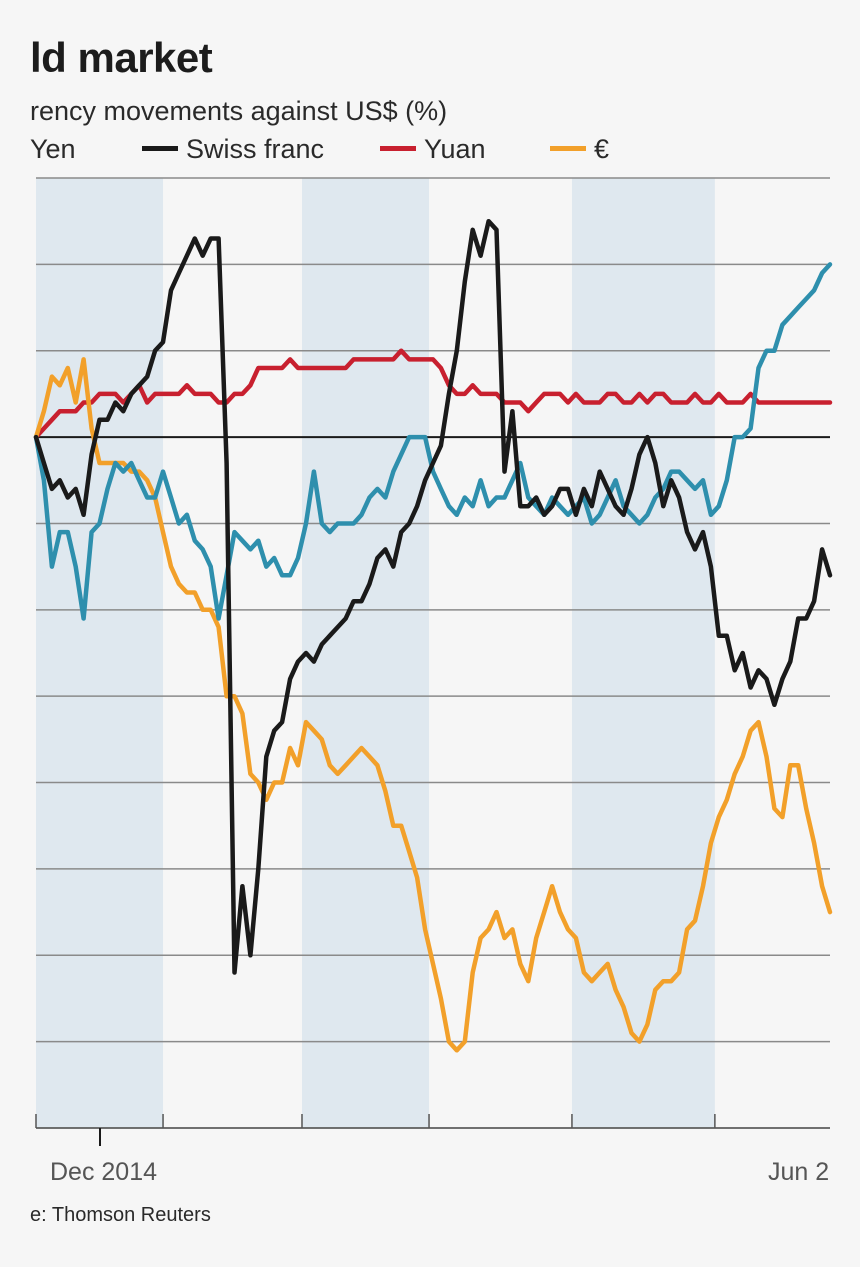 Image resolution: width=860 pixels, height=1267 pixels. I want to click on chart-subtitle: rency movements against US$ (%), so click(239, 111).